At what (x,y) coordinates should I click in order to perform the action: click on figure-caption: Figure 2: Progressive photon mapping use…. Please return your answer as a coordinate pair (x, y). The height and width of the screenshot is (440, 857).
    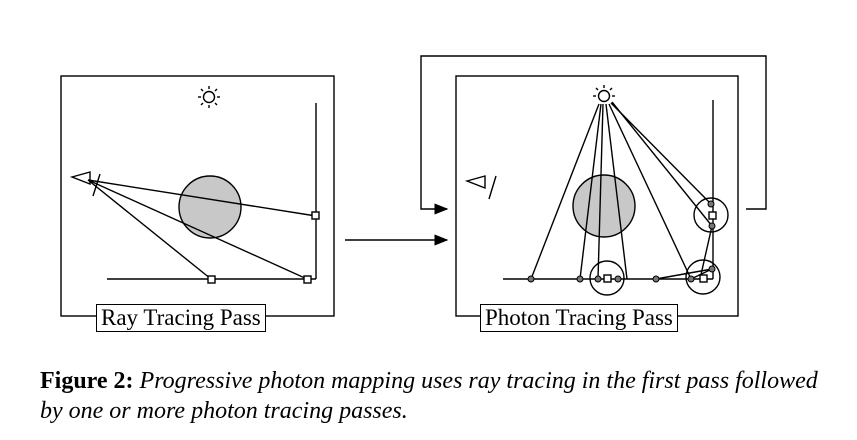
    Looking at the image, I should click on (440, 396).